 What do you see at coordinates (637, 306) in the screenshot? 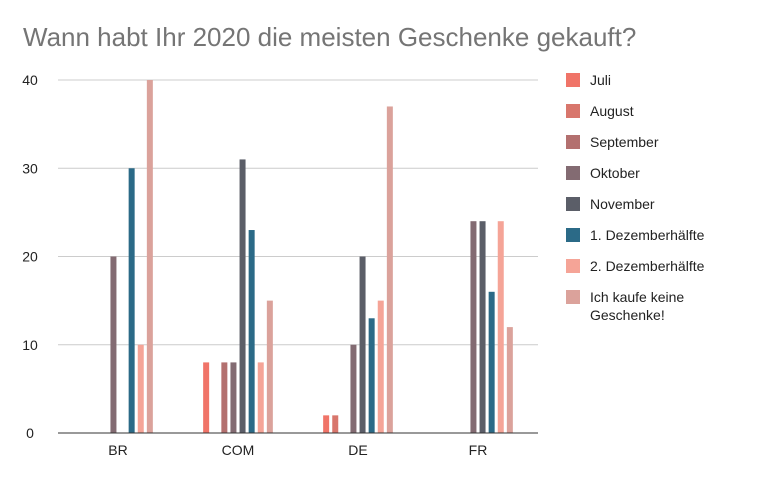
I see `legend-label: Ich kaufe keine Geschenke!` at bounding box center [637, 306].